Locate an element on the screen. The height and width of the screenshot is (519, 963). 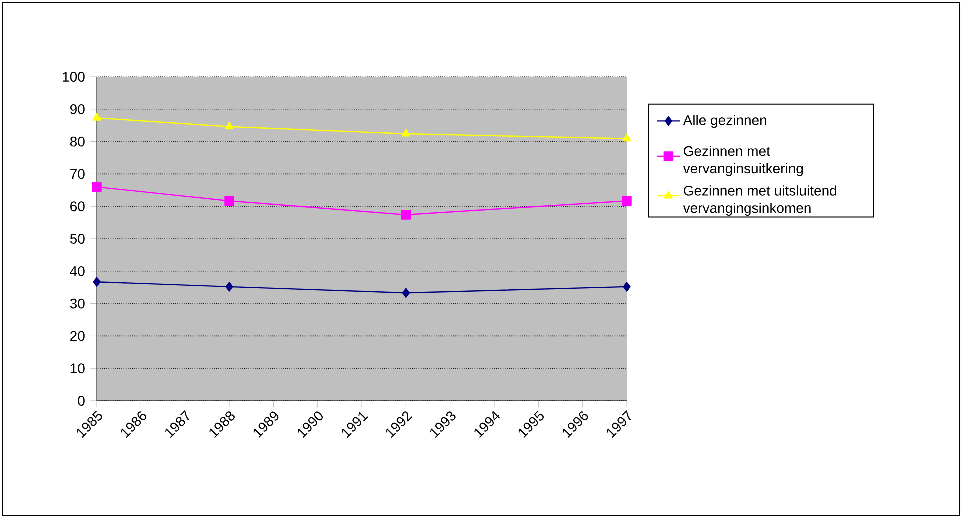
y-tick-label: 0 is located at coordinates (81, 401).